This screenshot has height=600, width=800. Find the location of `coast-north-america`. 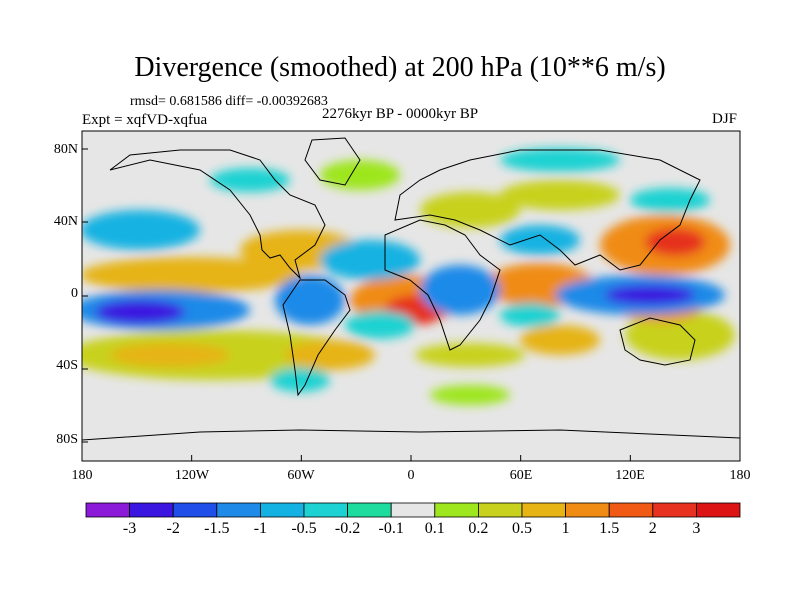

coast-north-america is located at coordinates (217, 214).